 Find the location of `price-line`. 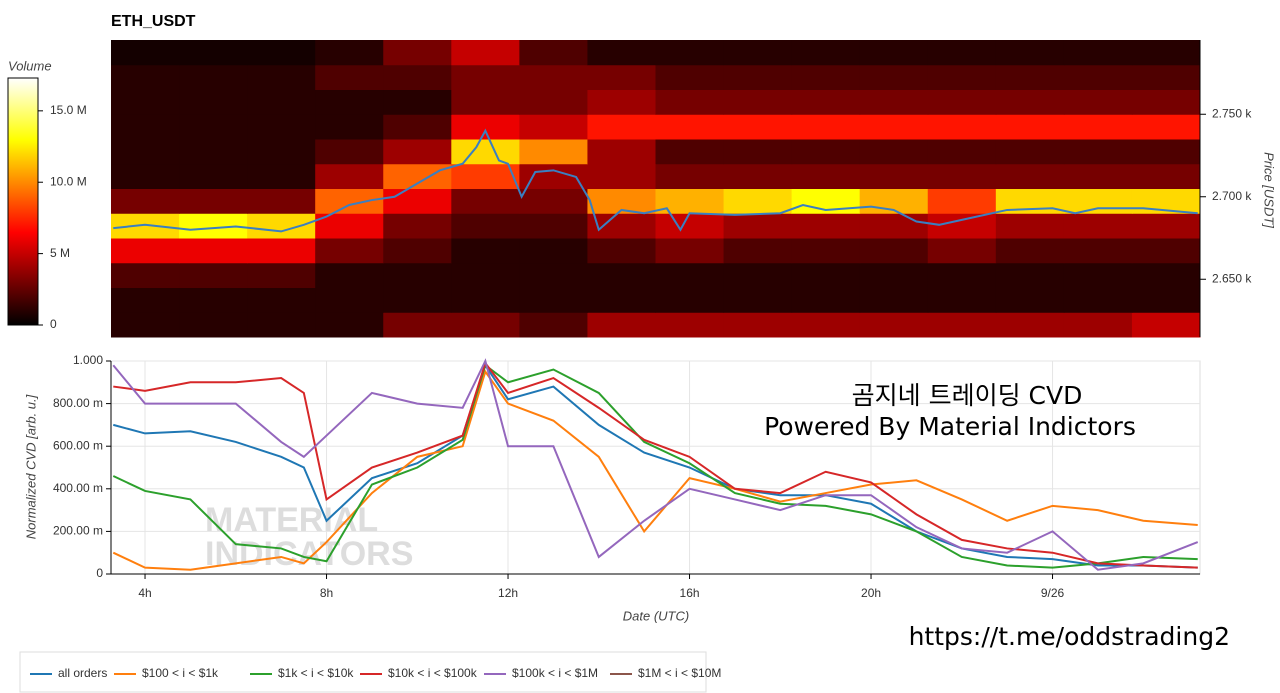

price-line is located at coordinates (655, 180).